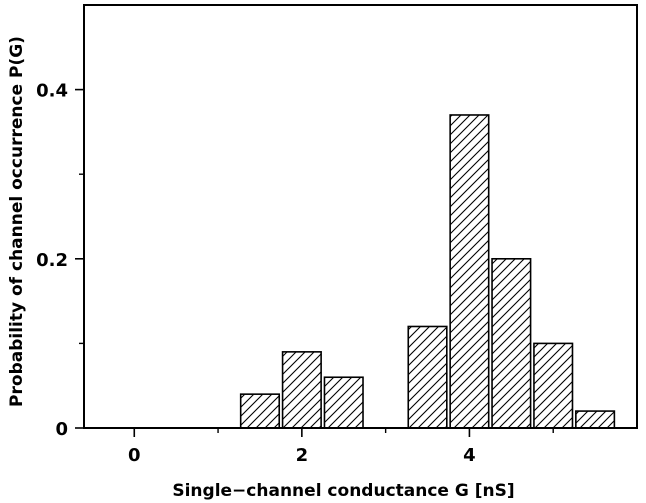 This screenshot has width=646, height=503. Describe the element at coordinates (52, 260) in the screenshot. I see `y-tick-label: 0.2` at that location.